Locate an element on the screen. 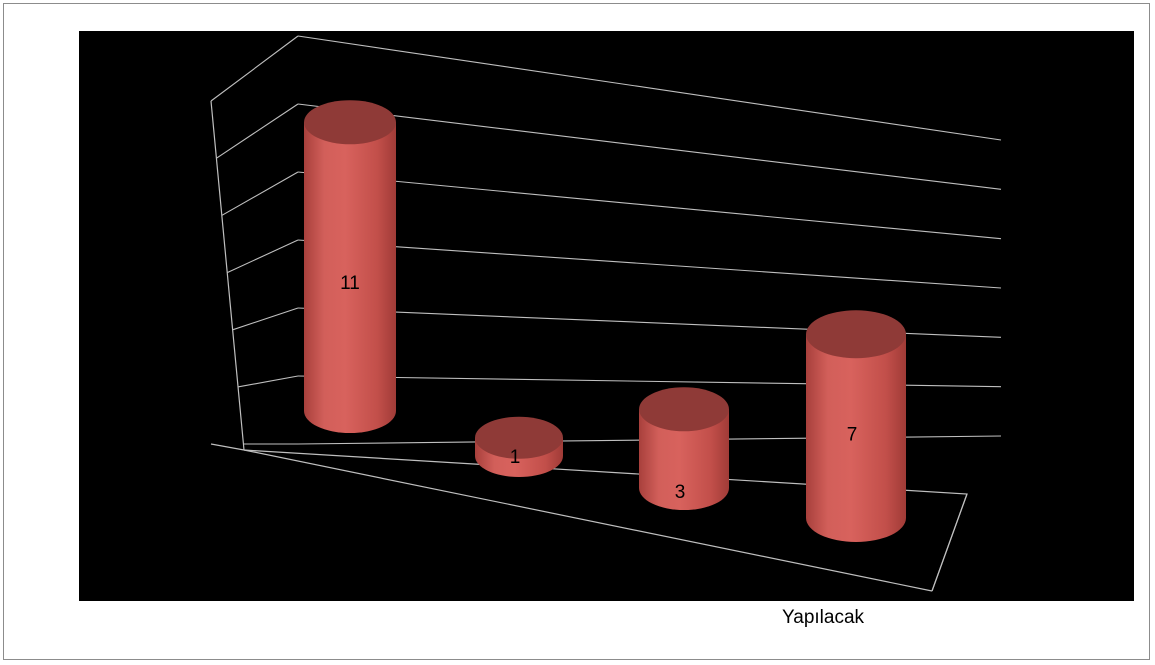 The width and height of the screenshot is (1155, 665). left-wall-edge is located at coordinates (227, 275).